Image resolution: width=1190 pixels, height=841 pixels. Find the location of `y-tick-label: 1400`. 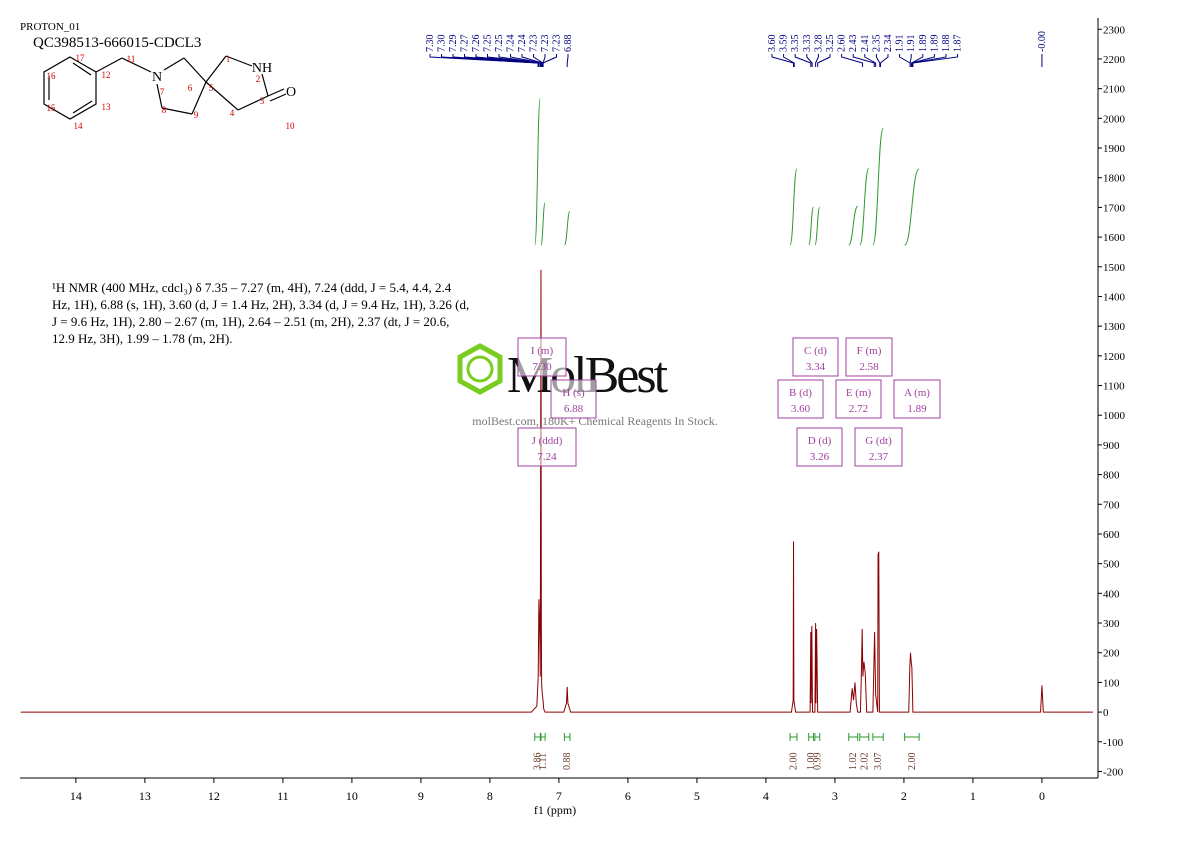

y-tick-label: 1400 is located at coordinates (1114, 297).